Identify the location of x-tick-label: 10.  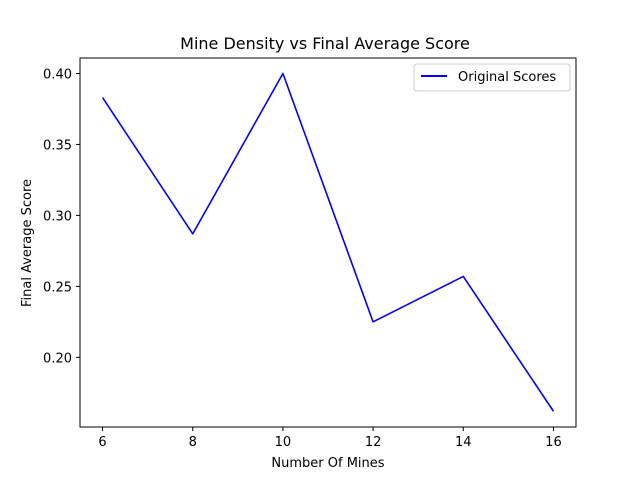
(283, 442).